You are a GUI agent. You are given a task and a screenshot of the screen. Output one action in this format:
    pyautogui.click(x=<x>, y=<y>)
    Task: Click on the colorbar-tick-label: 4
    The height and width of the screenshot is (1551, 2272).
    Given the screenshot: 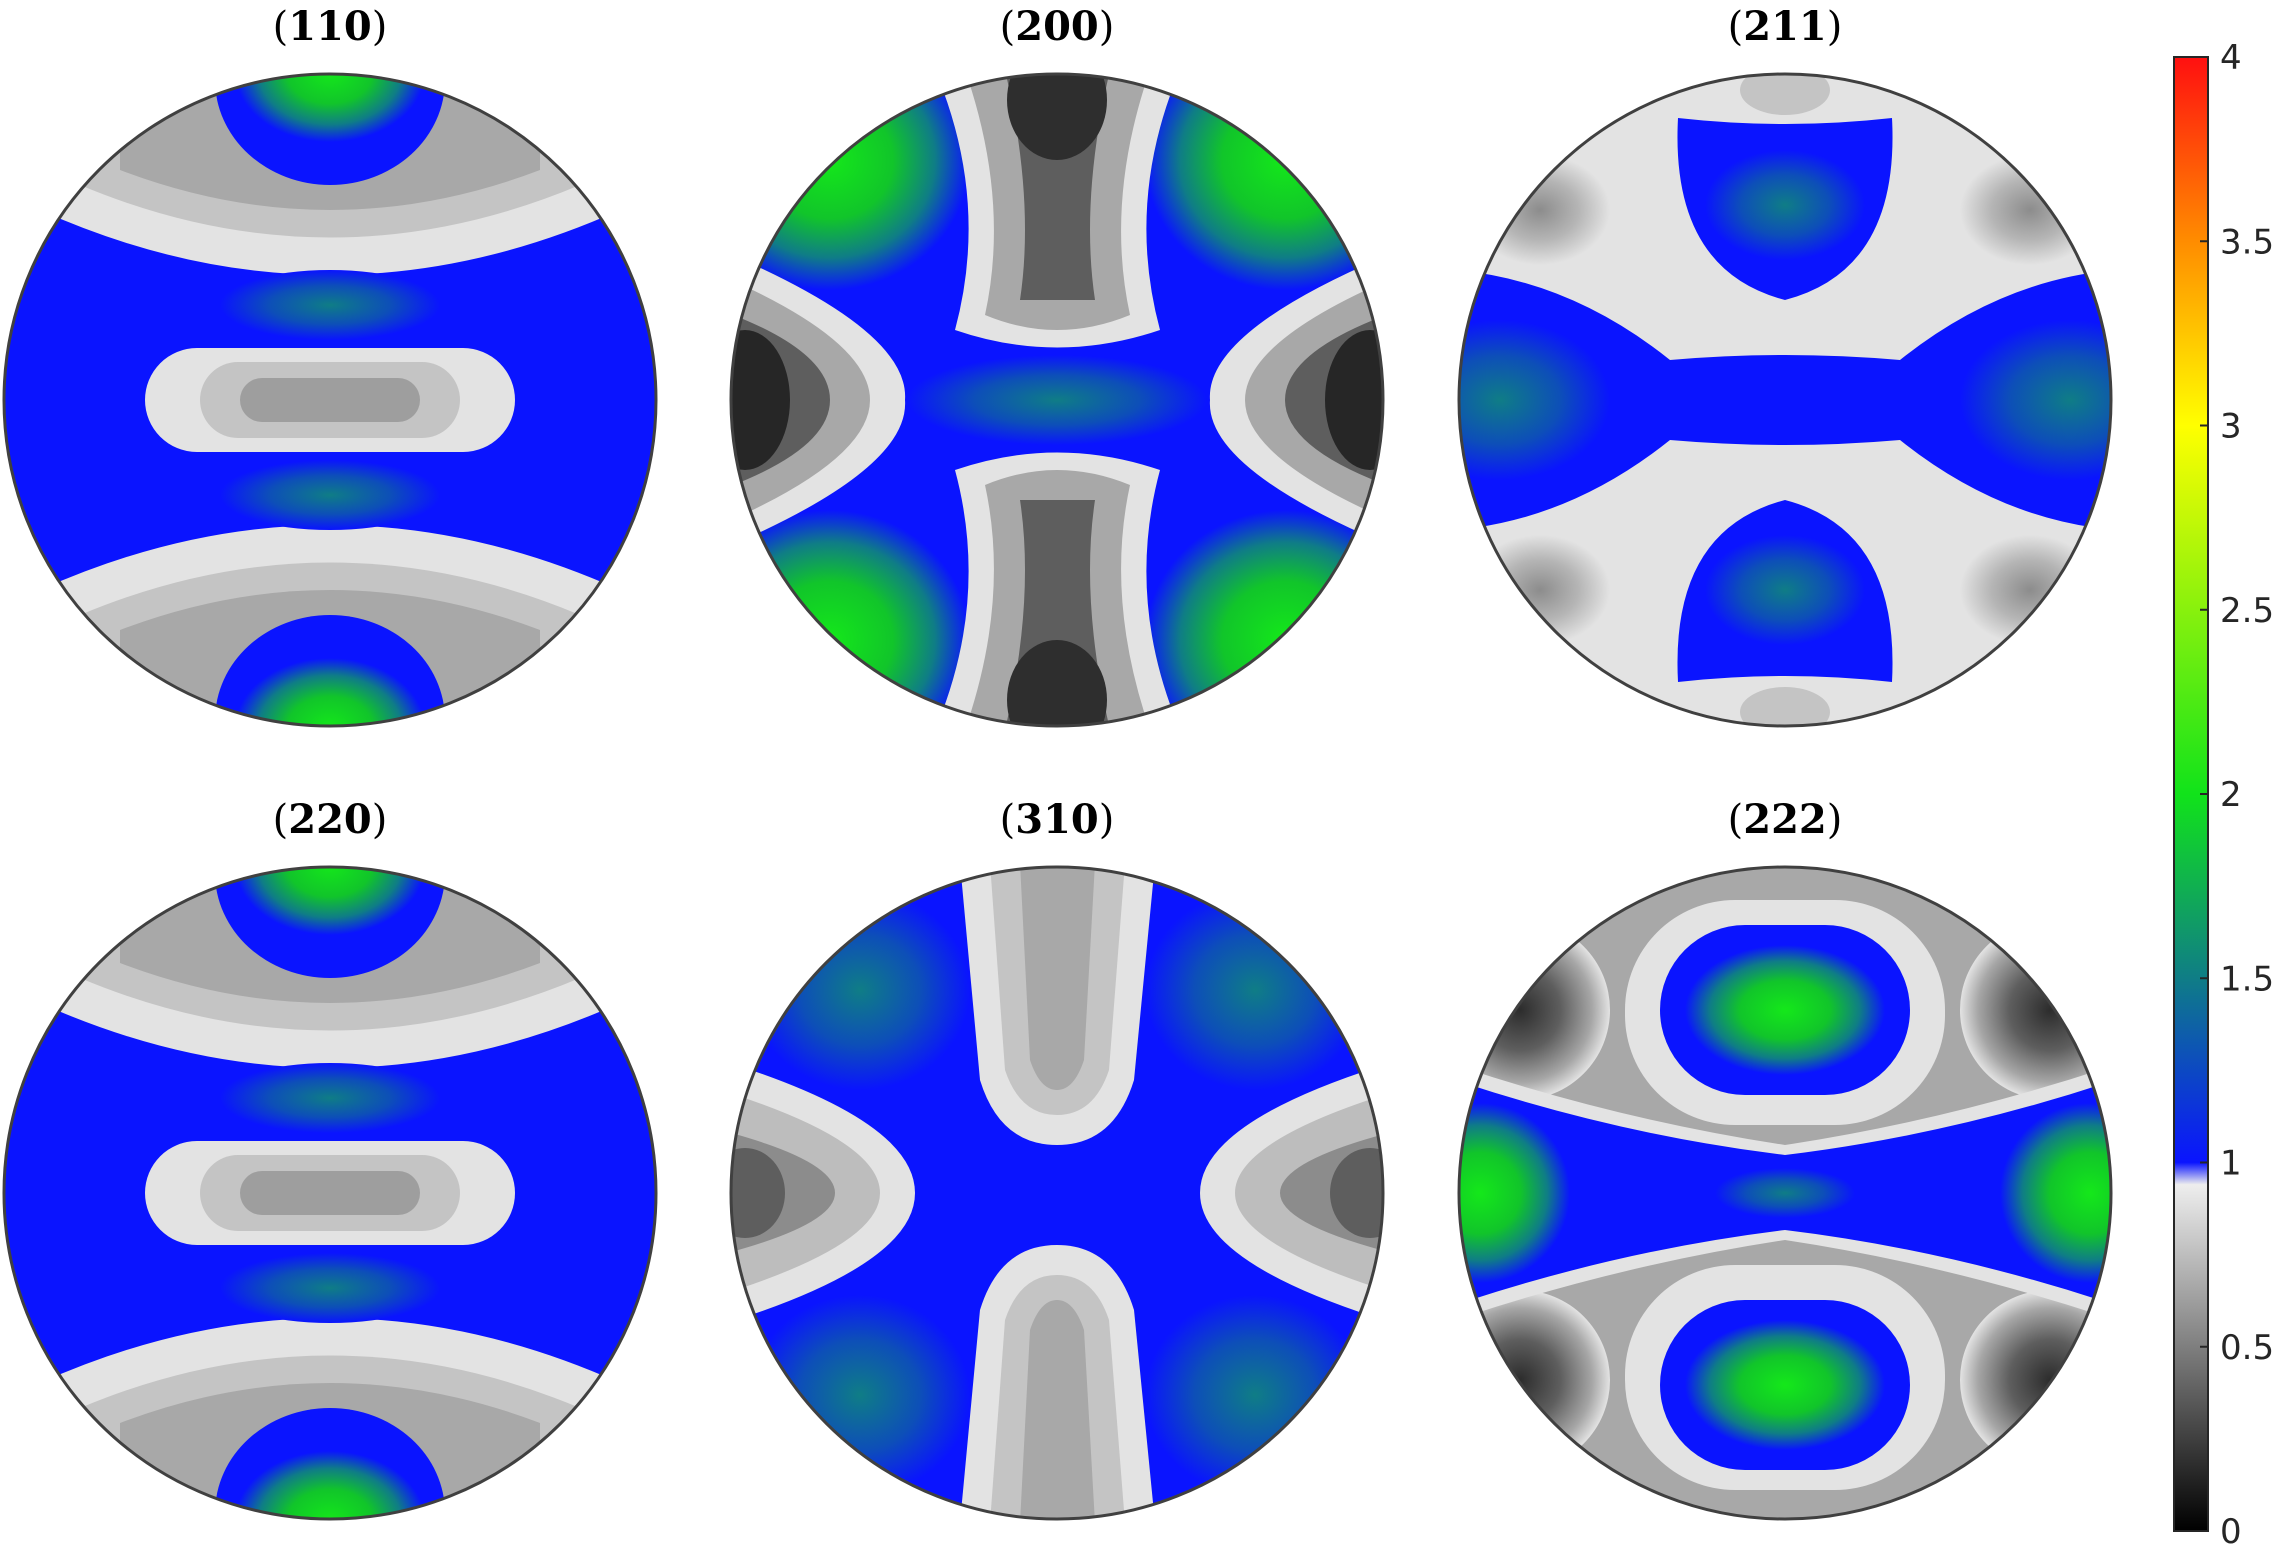 What is the action you would take?
    pyautogui.click(x=2231, y=58)
    